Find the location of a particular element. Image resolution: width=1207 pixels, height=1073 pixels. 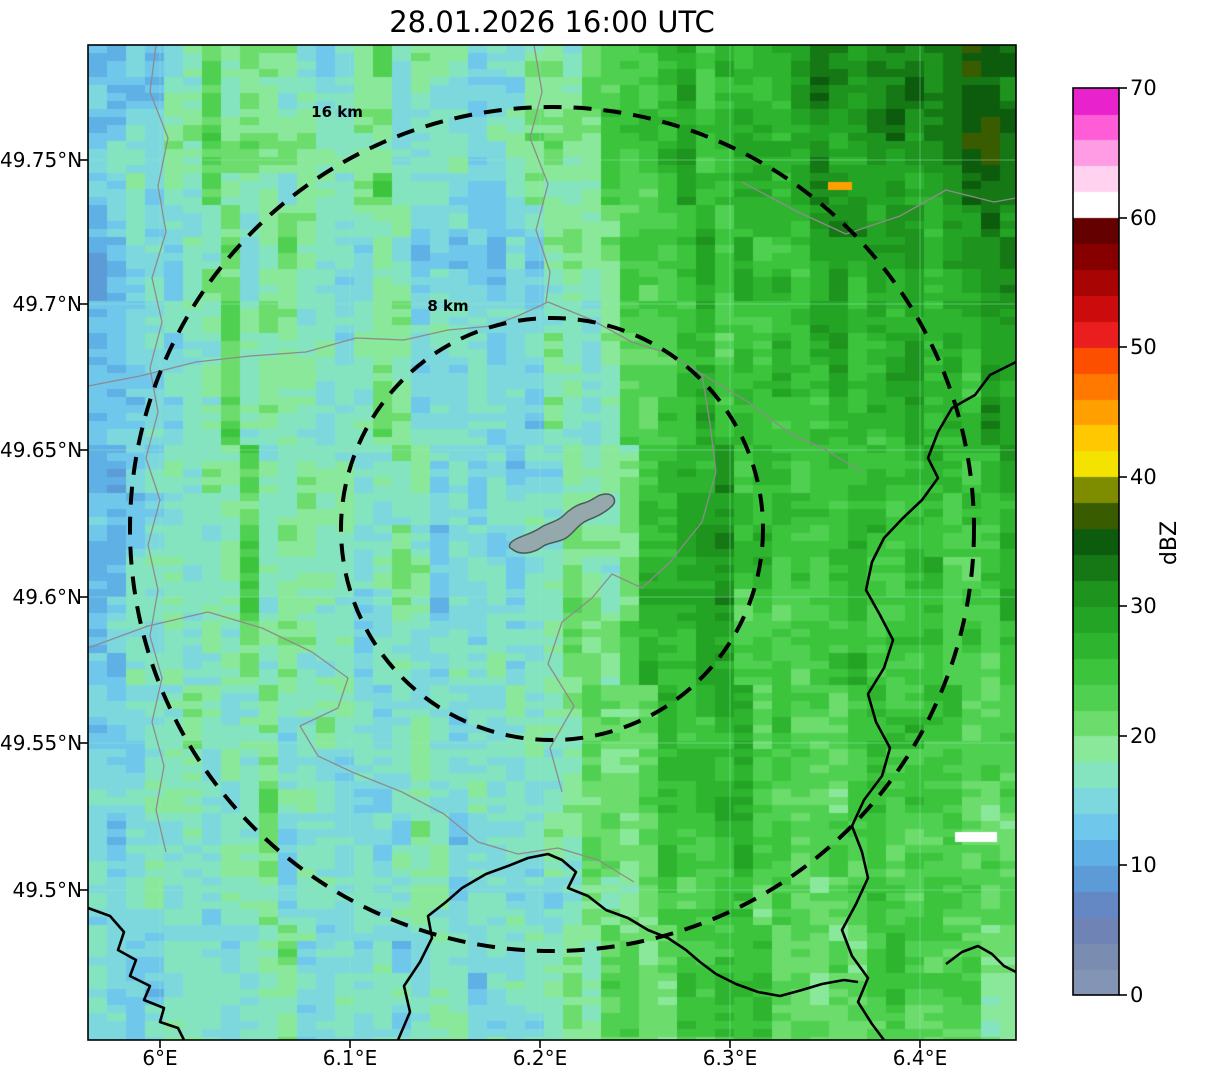

colorbar-tick-label: 40 is located at coordinates (1143, 477).